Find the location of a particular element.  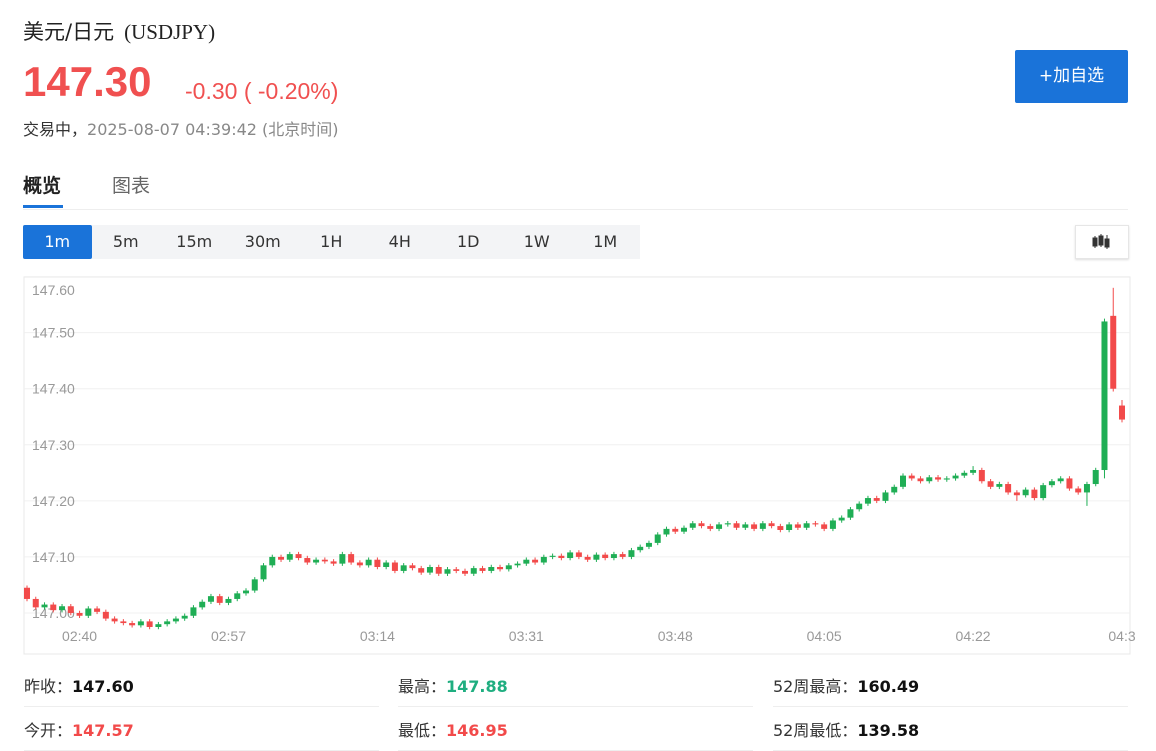

x-tick-label: 04:22 is located at coordinates (973, 636).